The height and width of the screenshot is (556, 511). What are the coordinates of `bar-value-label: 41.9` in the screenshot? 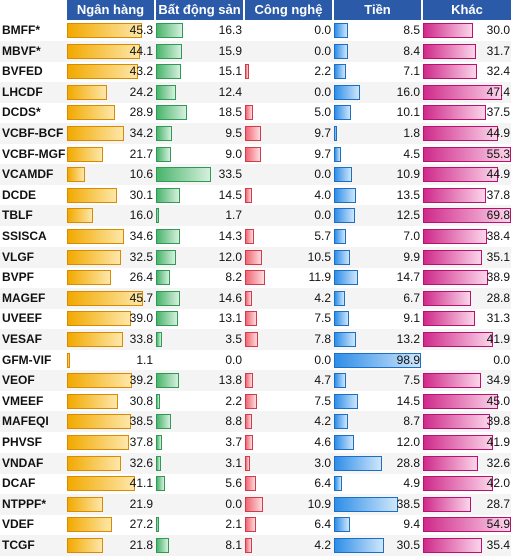 It's located at (498, 339).